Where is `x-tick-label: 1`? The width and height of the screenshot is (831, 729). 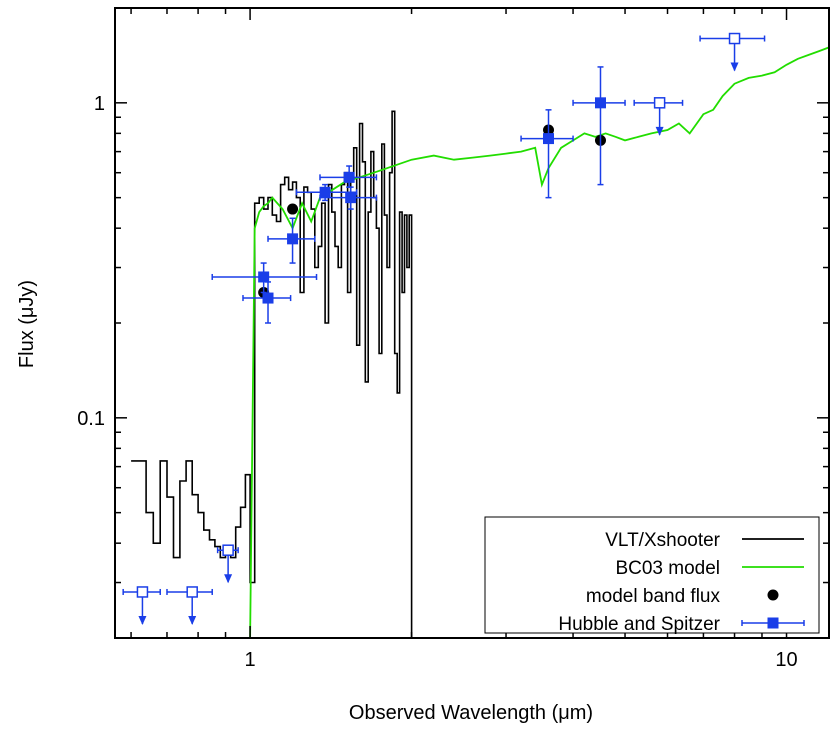 x-tick-label: 1 is located at coordinates (250, 660).